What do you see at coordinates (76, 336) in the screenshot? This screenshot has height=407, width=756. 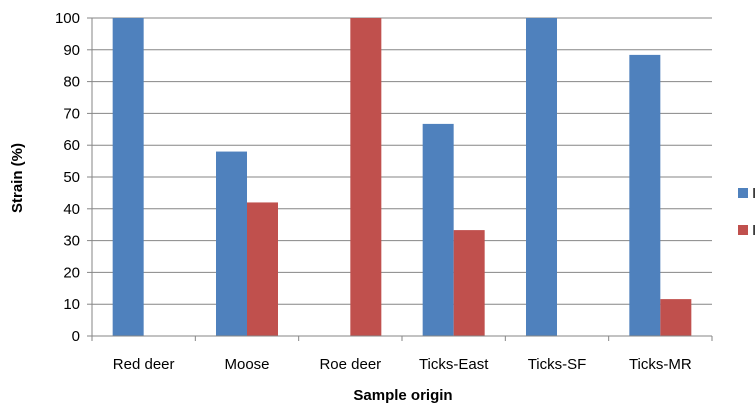 I see `y-tick-label: 0` at bounding box center [76, 336].